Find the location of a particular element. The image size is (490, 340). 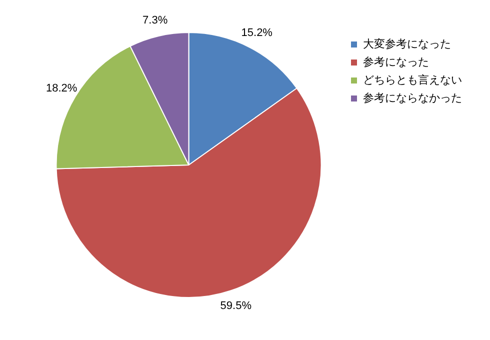

legend-label: どちらとも言えない is located at coordinates (412, 80).